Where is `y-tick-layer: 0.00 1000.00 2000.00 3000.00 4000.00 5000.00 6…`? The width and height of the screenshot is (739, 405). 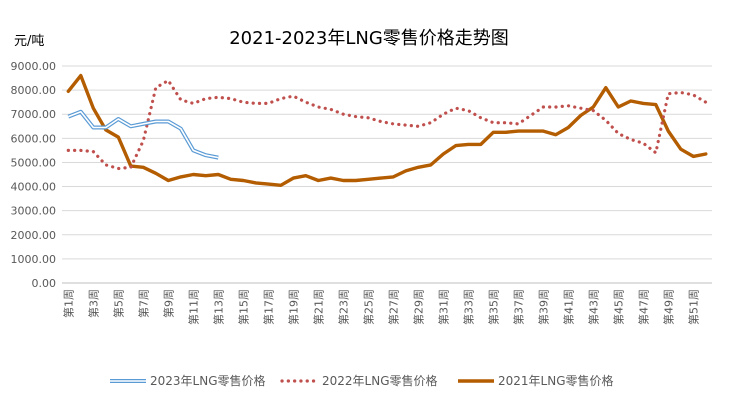
y-tick-layer: 0.00 1000.00 2000.00 3000.00 4000.00 5000.00 6… is located at coordinates (34, 175).